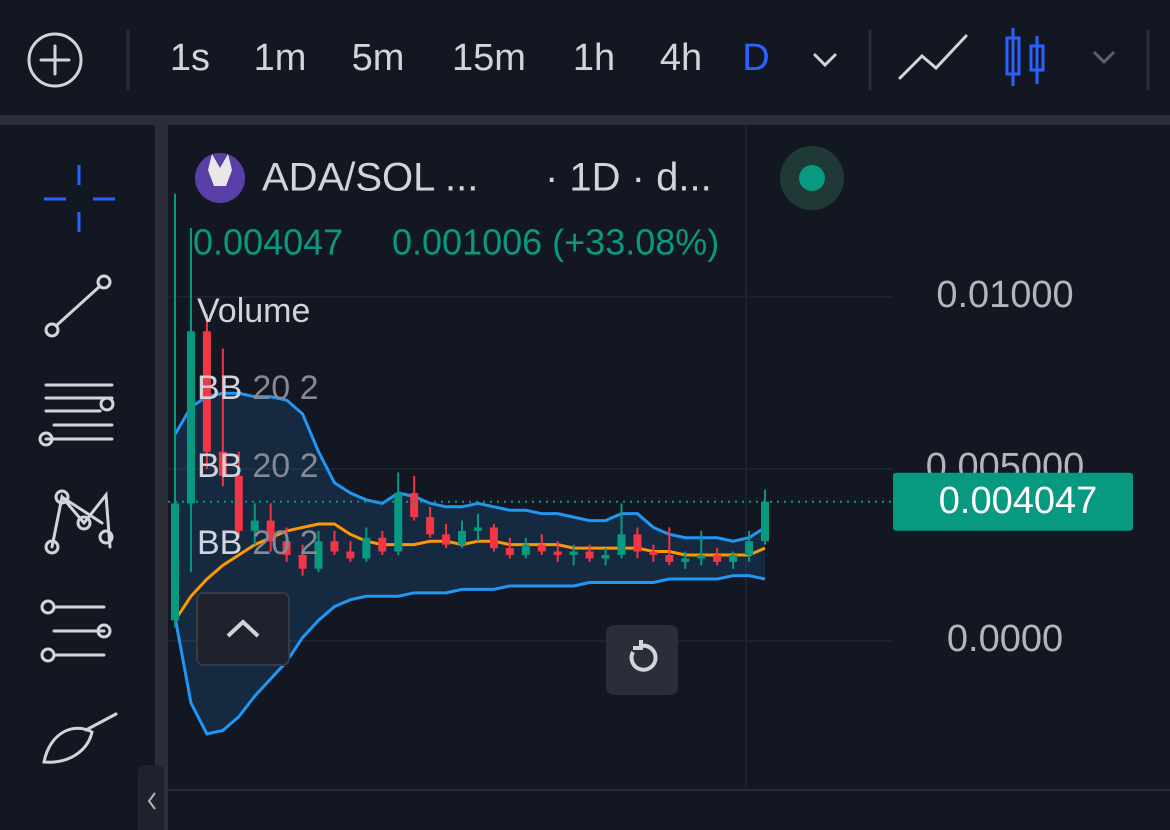 Image resolution: width=1170 pixels, height=830 pixels. I want to click on collapse-legend, so click(243, 629).